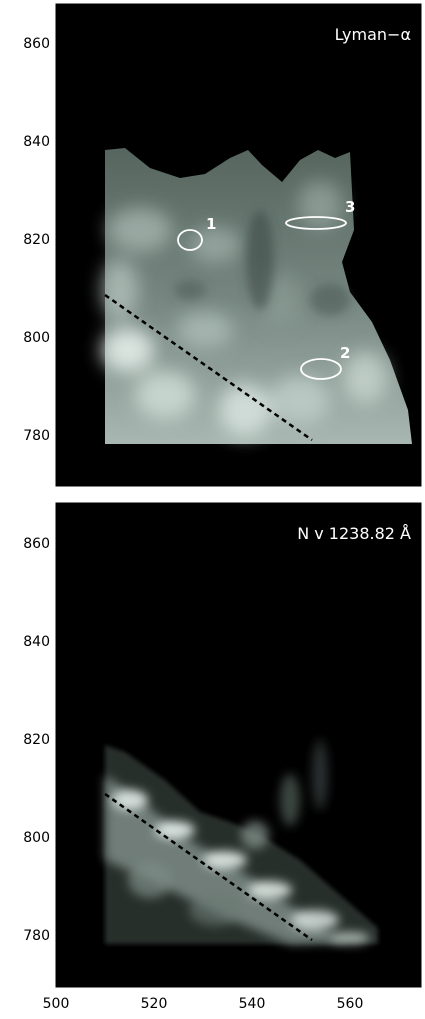 The width and height of the screenshot is (425, 1019). Describe the element at coordinates (36, 740) in the screenshot. I see `bottom-y-tick-820: 820` at that location.